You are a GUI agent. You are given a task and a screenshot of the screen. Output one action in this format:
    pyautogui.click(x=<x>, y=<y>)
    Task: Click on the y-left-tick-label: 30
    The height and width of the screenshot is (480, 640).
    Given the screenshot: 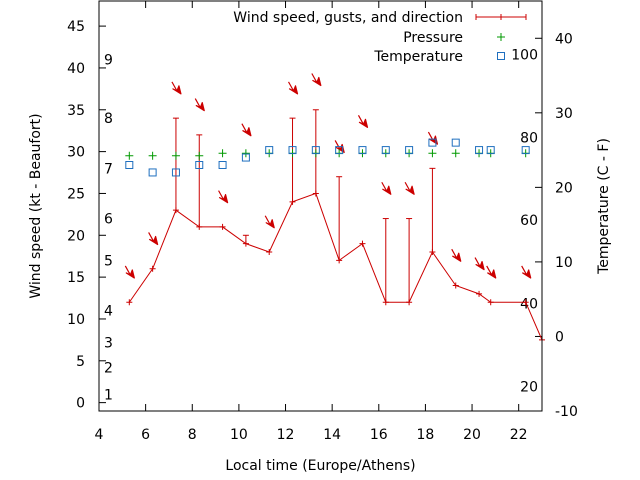 What is the action you would take?
    pyautogui.click(x=76, y=153)
    